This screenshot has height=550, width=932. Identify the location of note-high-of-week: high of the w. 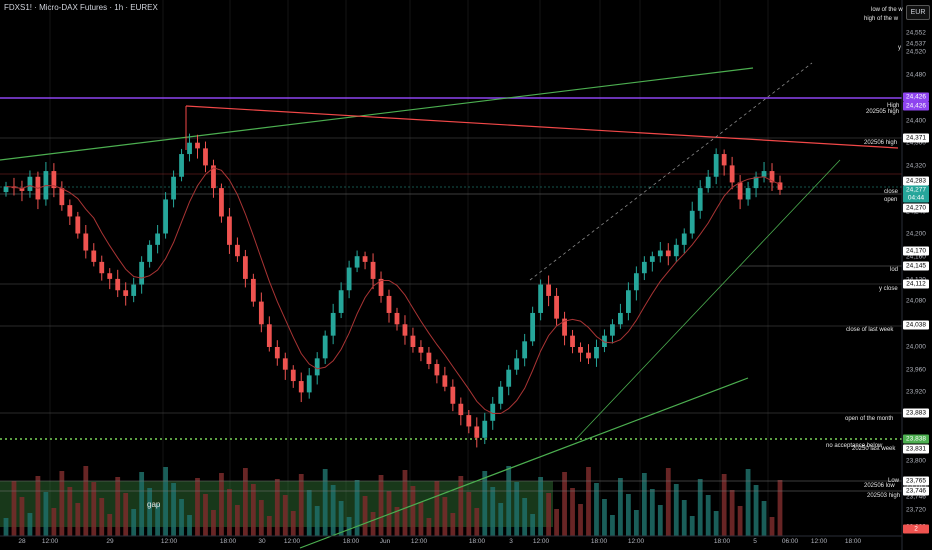
(881, 19).